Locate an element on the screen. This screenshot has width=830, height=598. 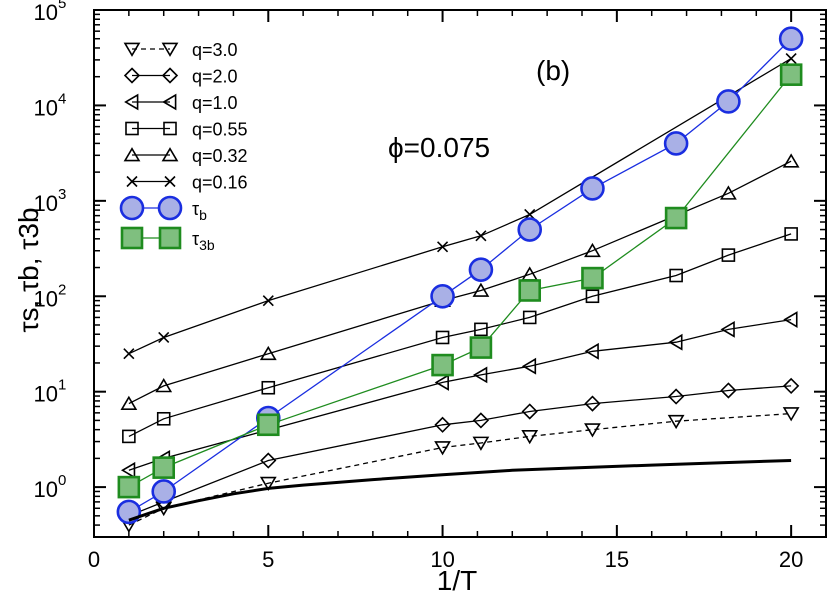
x-axis-title: 1/T is located at coordinates (457, 580).